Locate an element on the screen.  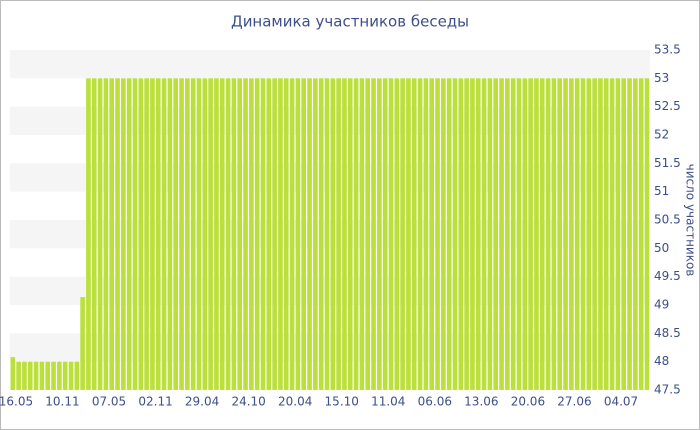
x-tick-label: 07.05 is located at coordinates (109, 402).